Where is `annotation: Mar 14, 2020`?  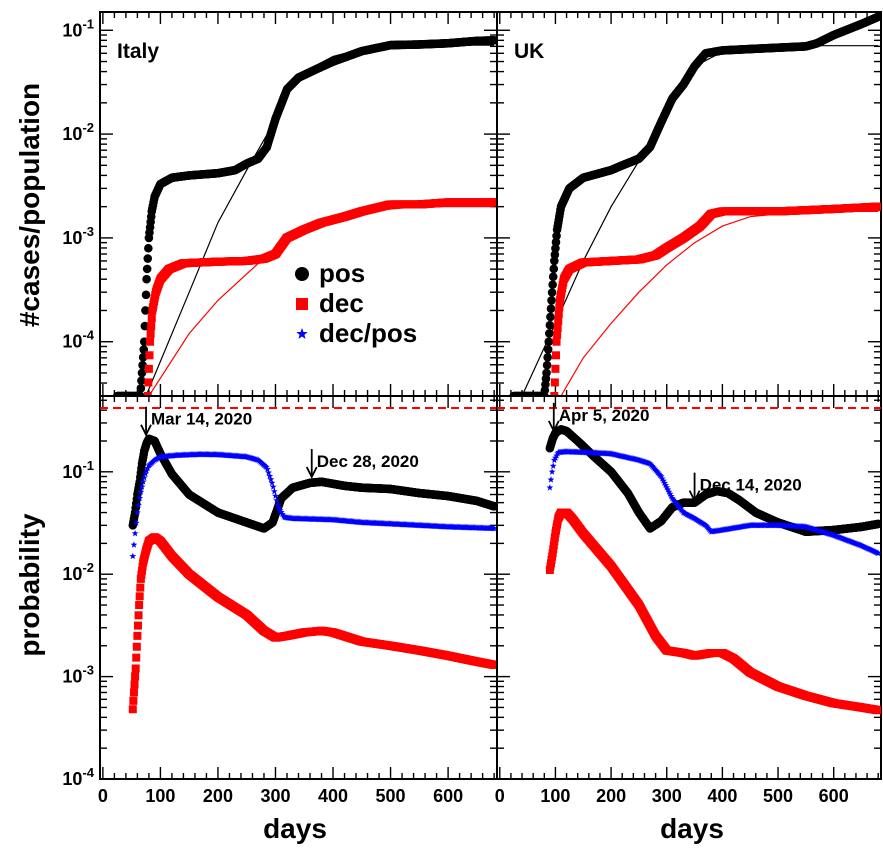 annotation: Mar 14, 2020 is located at coordinates (196, 421).